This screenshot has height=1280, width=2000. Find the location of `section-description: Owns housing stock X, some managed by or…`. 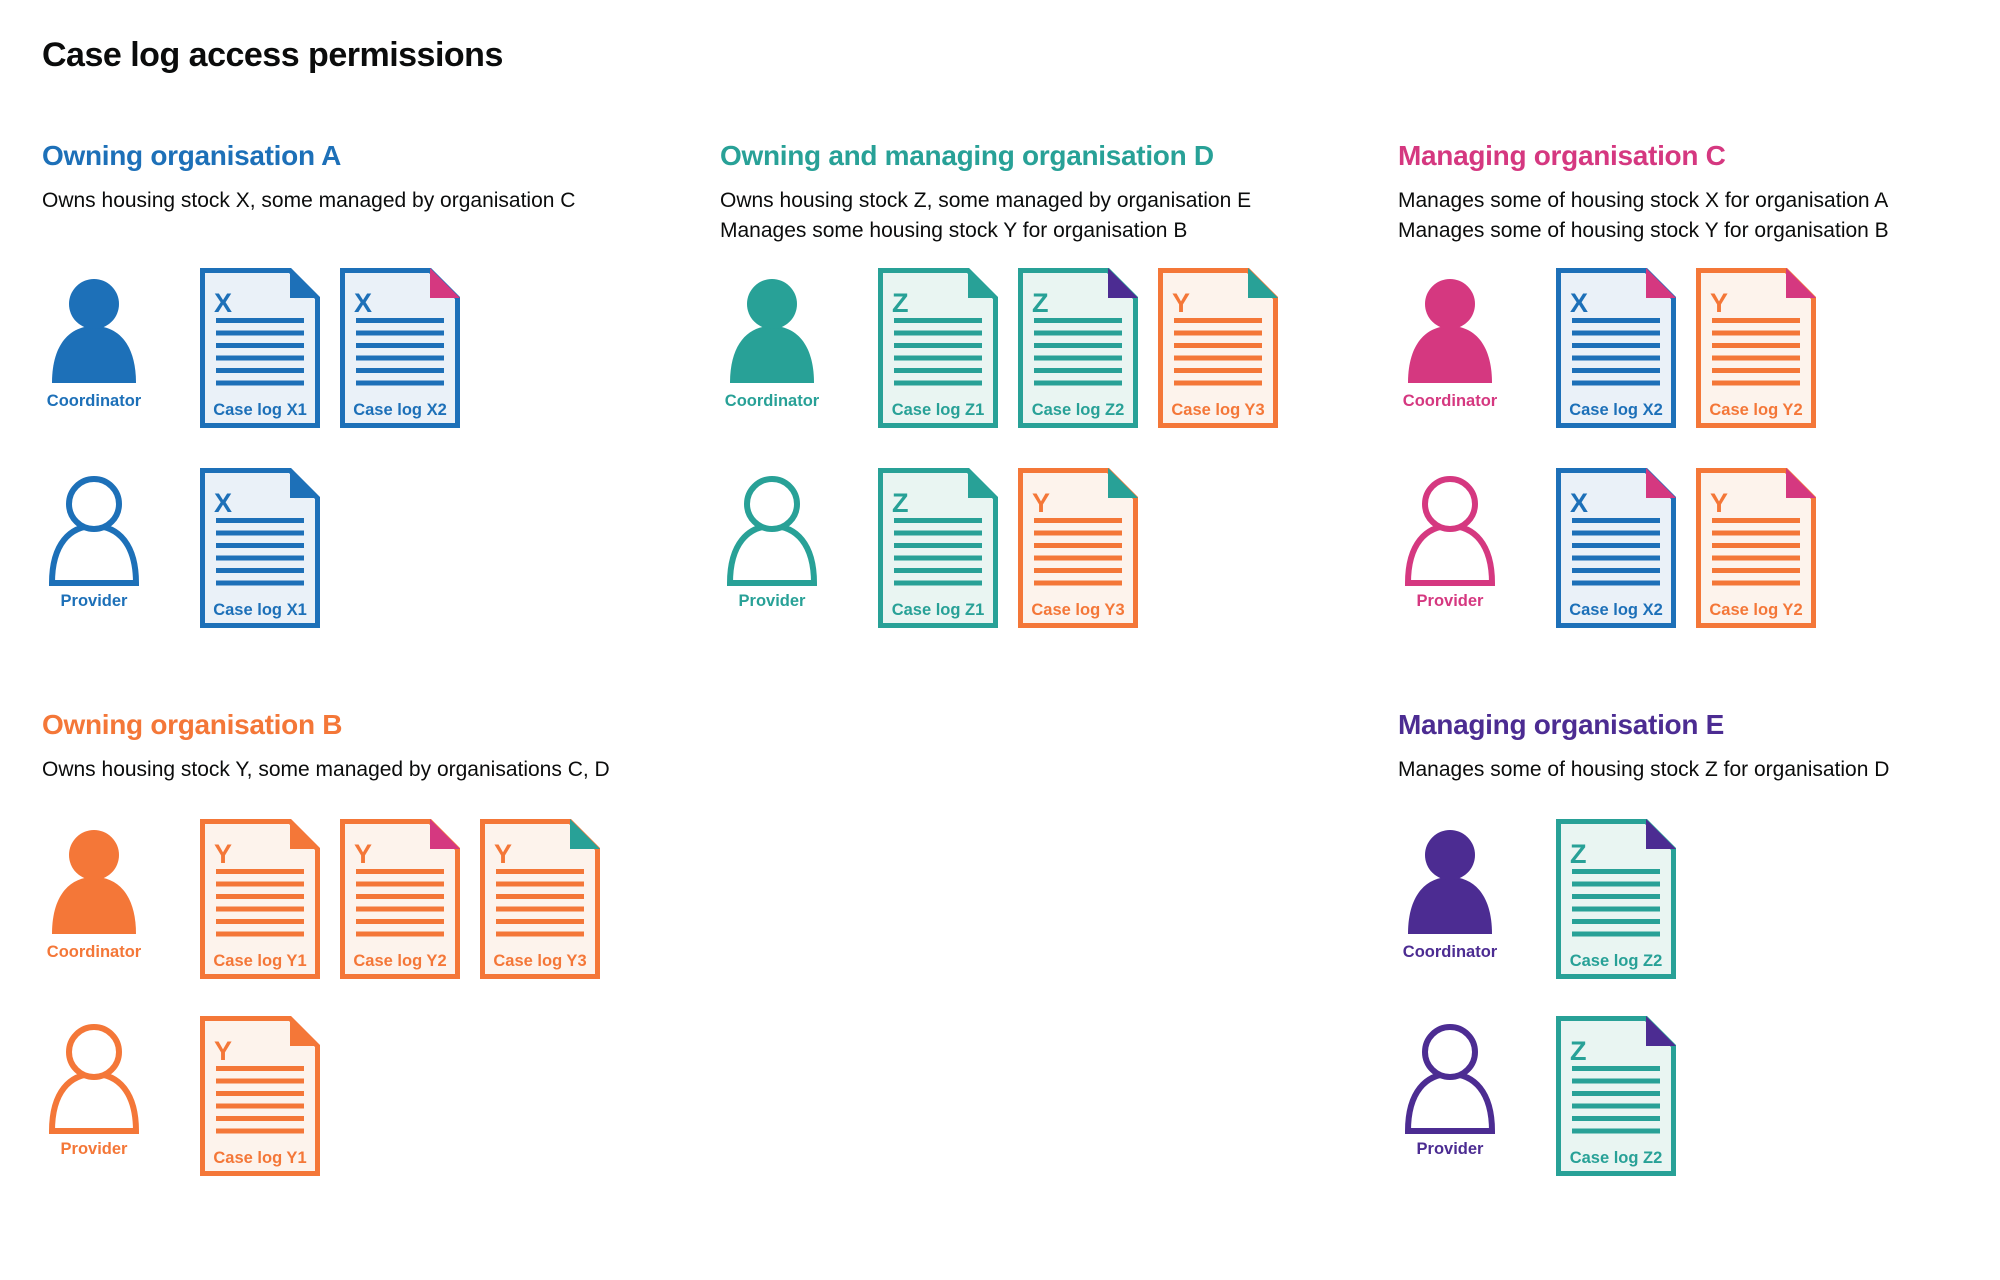

section-description: Owns housing stock X, some managed by or… is located at coordinates (309, 200).